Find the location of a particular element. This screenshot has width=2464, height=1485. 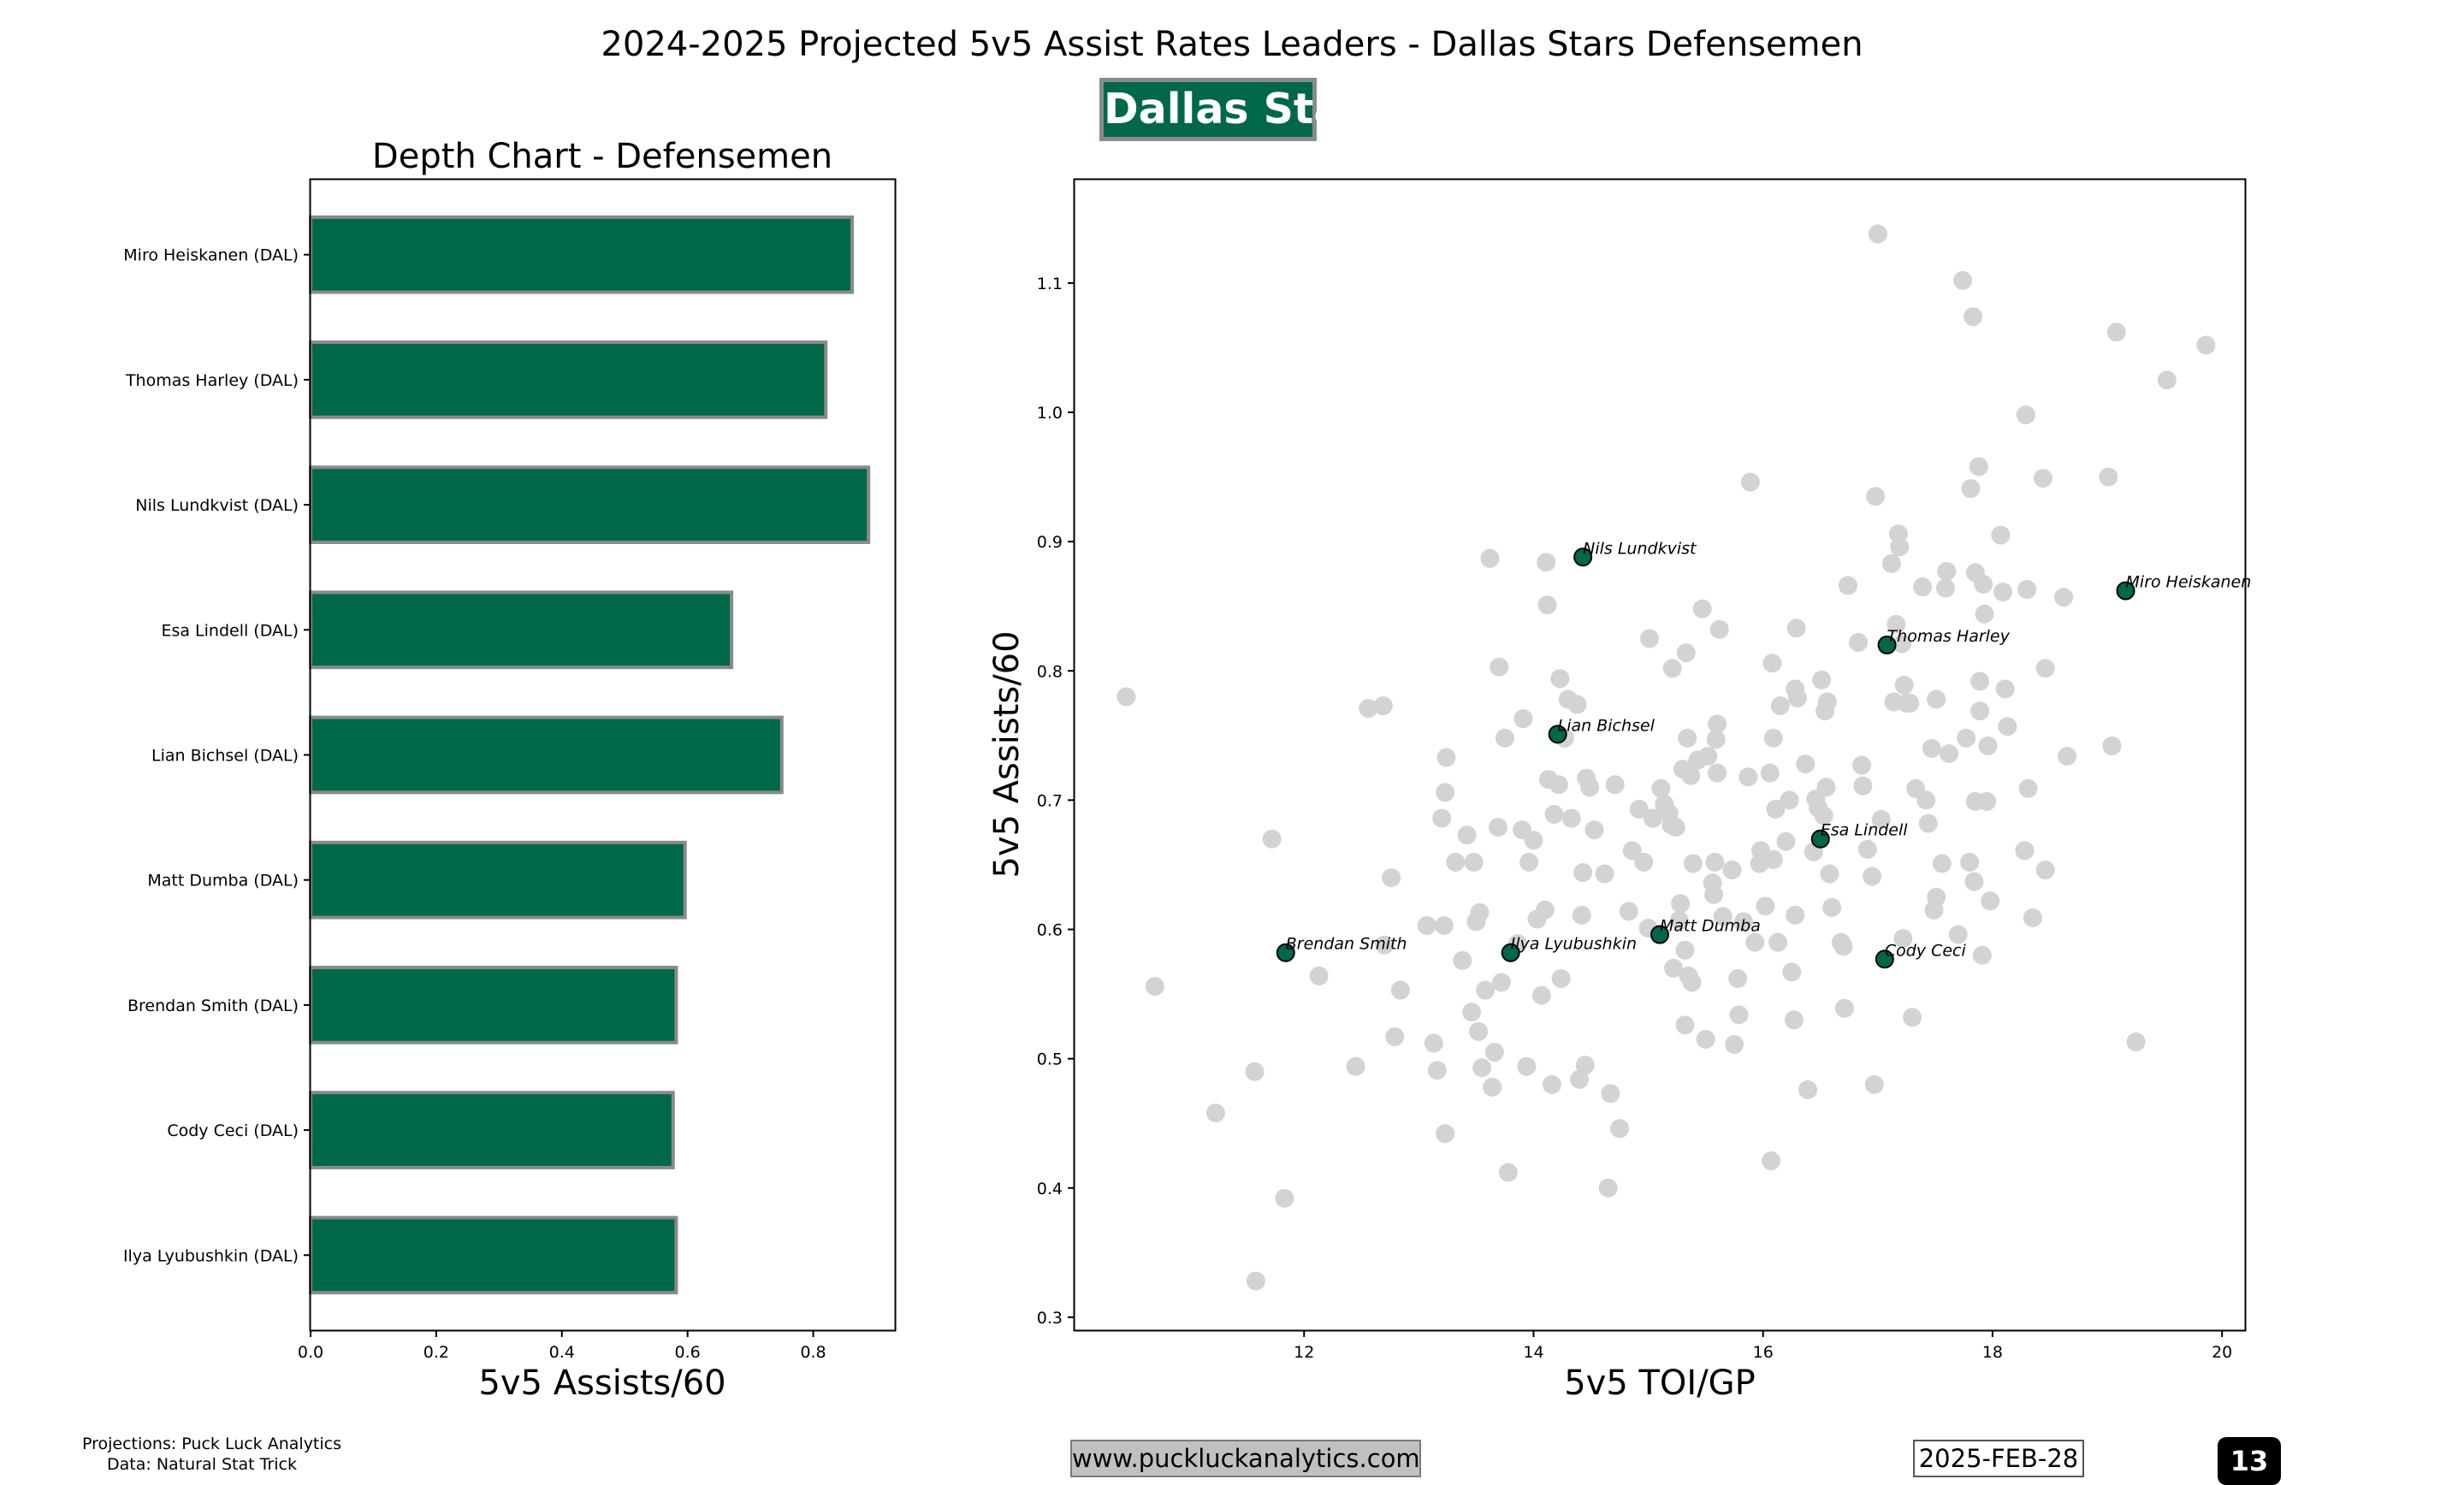

website-link: www.puckluckanalytics.com is located at coordinates (1245, 1458).